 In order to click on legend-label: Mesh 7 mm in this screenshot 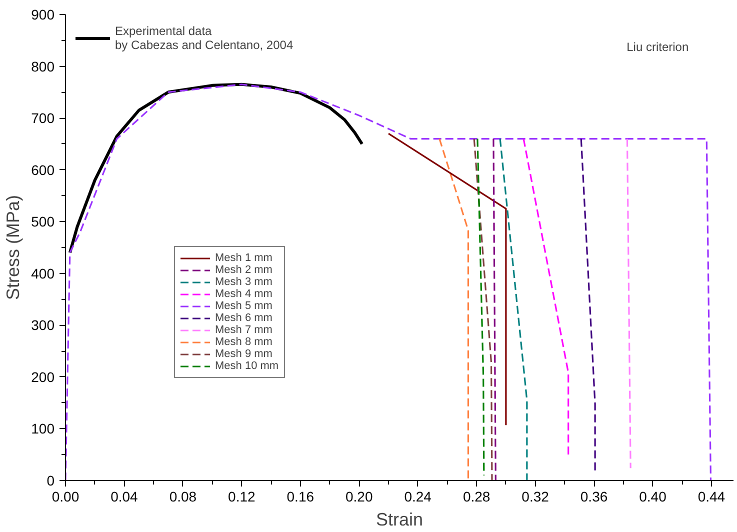, I will do `click(243, 330)`.